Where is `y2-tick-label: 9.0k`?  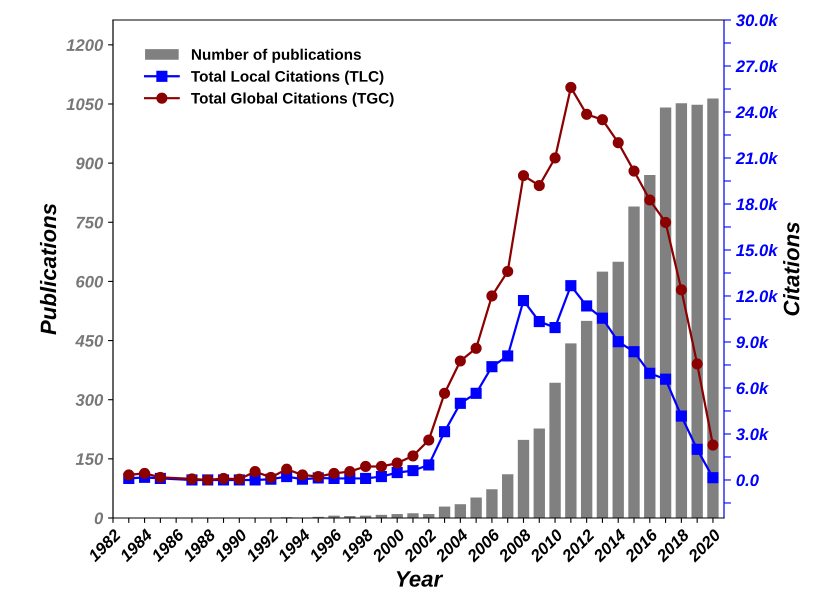 y2-tick-label: 9.0k is located at coordinates (752, 342).